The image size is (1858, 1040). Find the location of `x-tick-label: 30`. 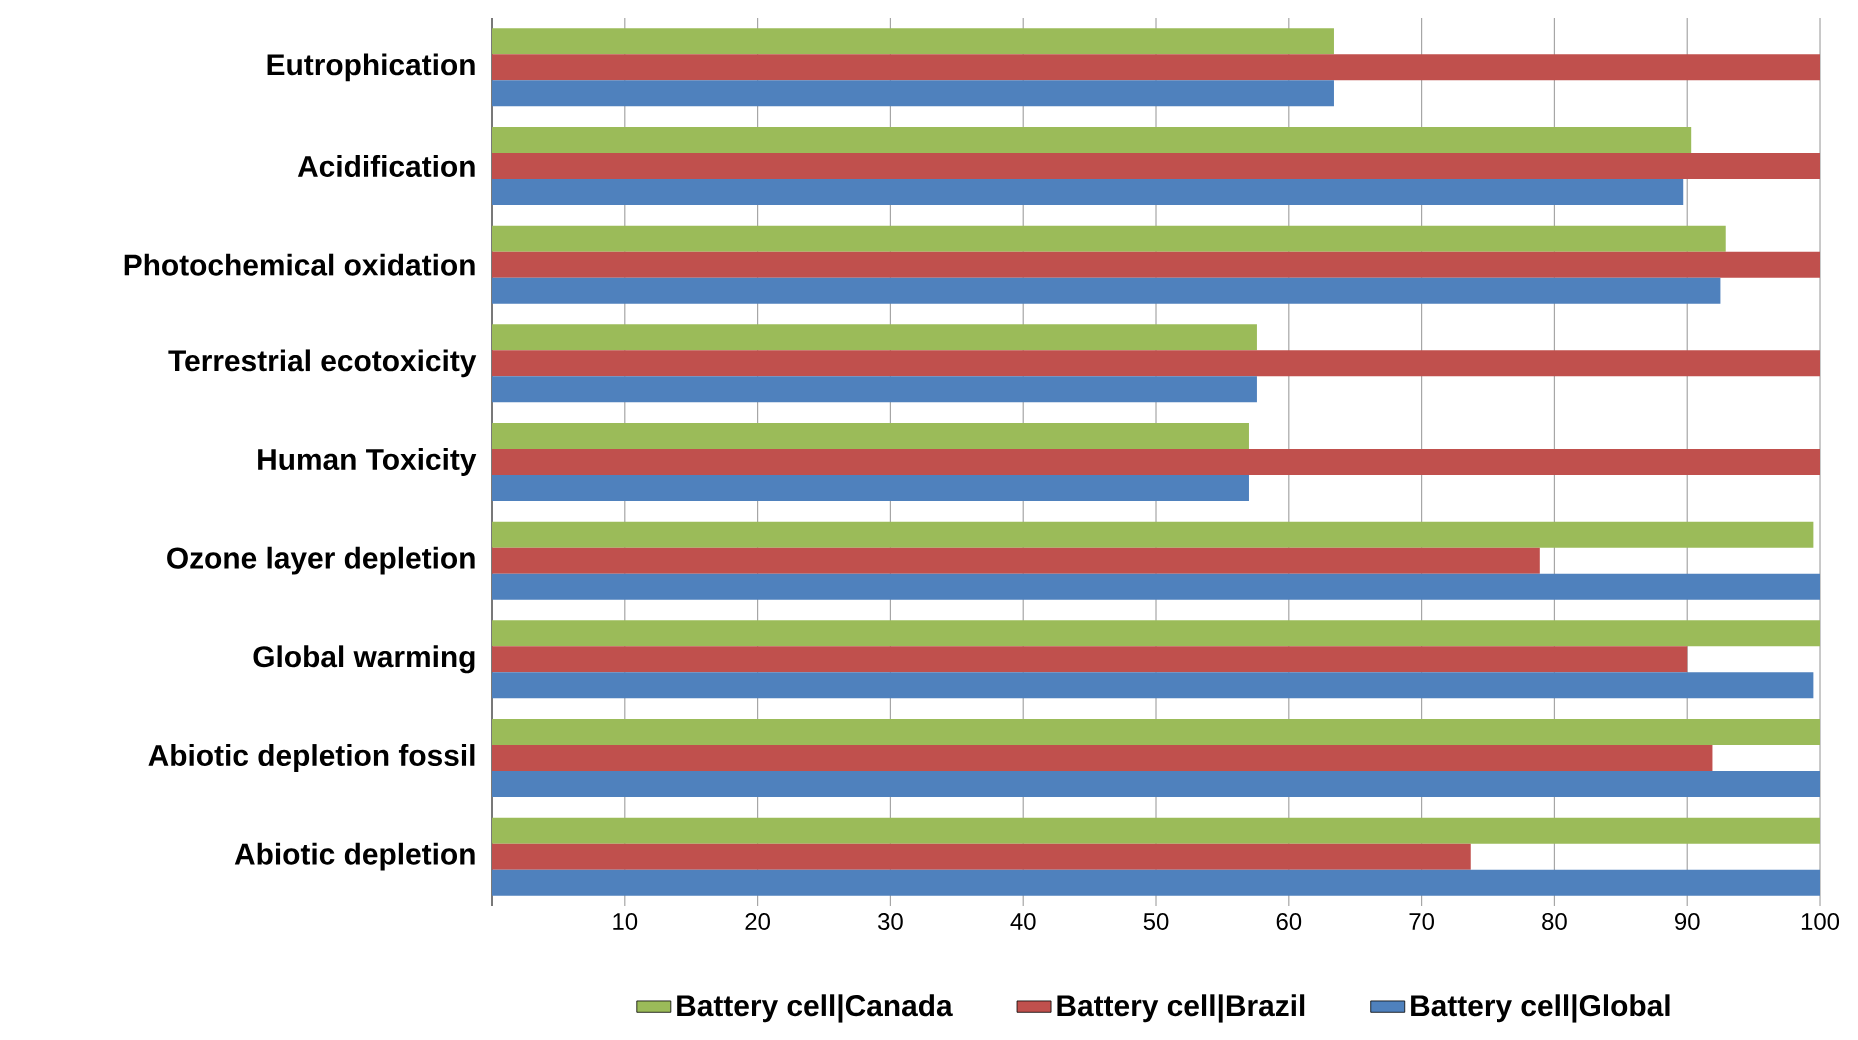

x-tick-label: 30 is located at coordinates (890, 921).